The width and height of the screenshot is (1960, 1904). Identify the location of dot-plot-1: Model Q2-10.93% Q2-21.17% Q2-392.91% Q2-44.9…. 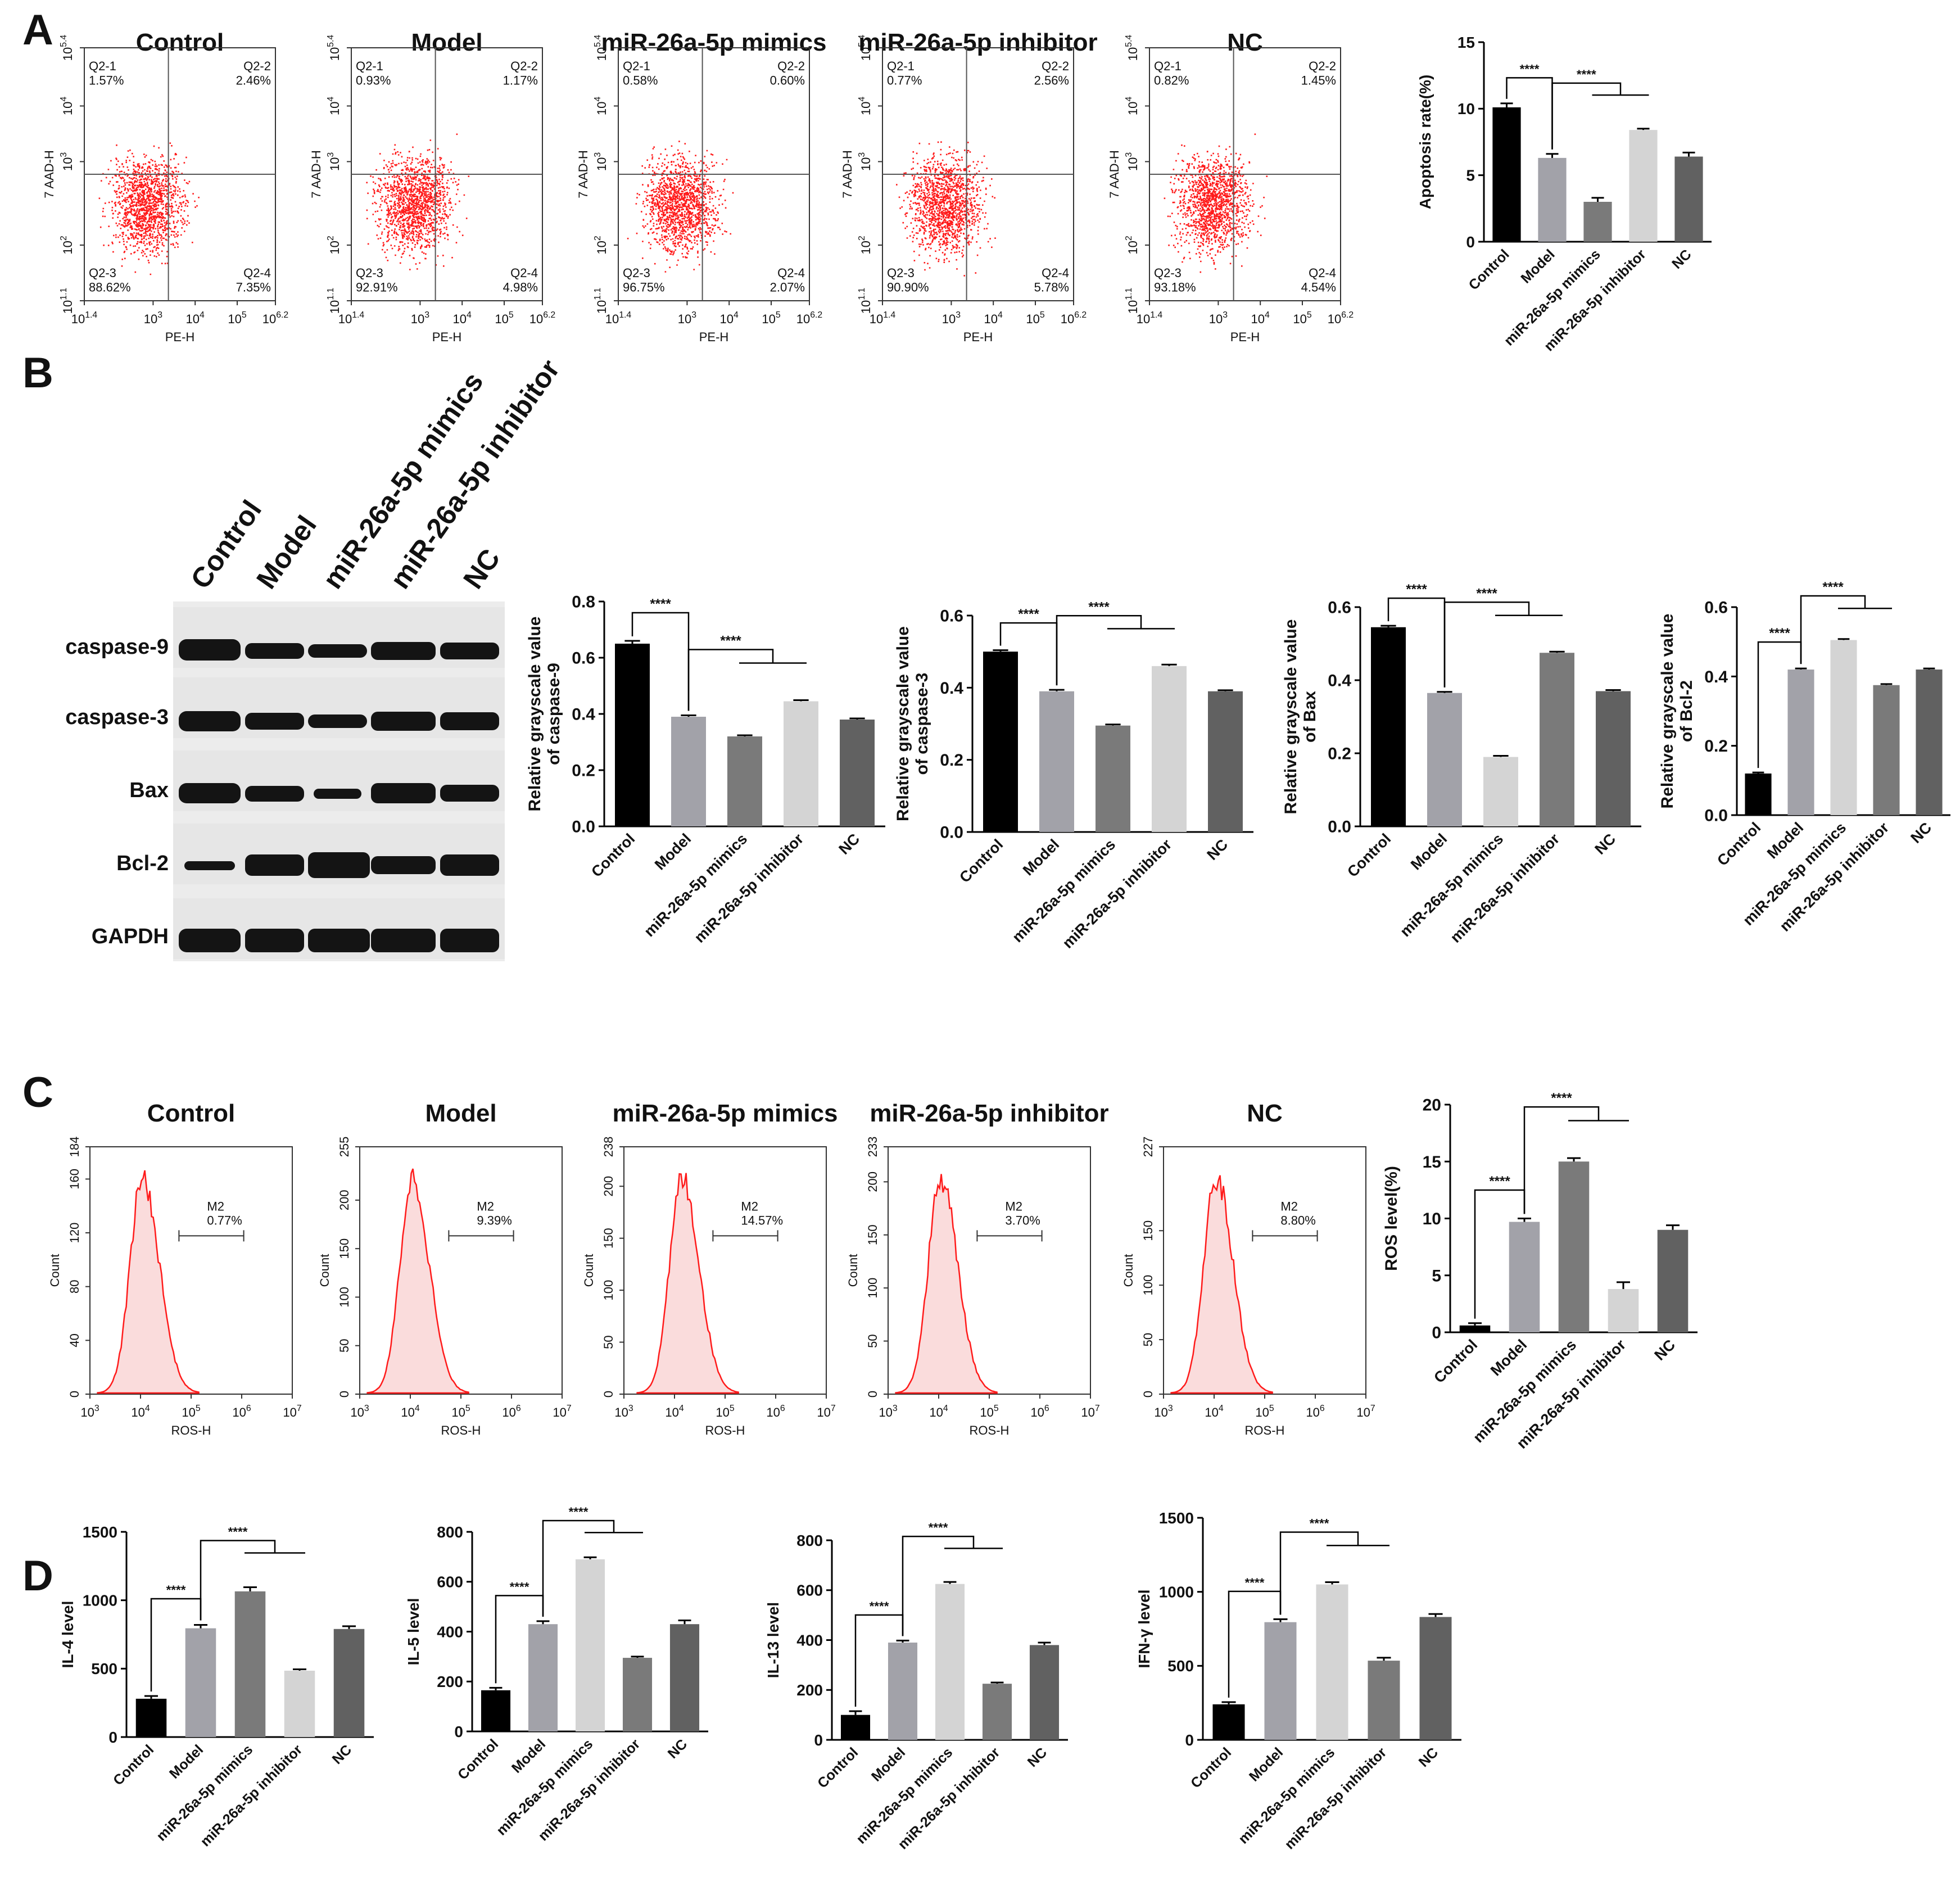
(432, 186).